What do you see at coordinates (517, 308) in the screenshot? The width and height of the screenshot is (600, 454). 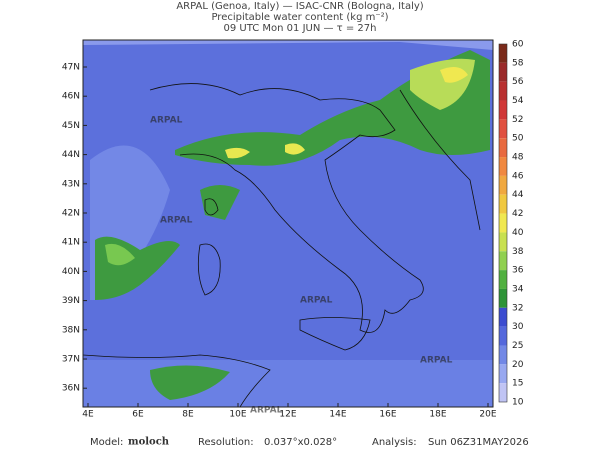 I see `colorbar-label: 32` at bounding box center [517, 308].